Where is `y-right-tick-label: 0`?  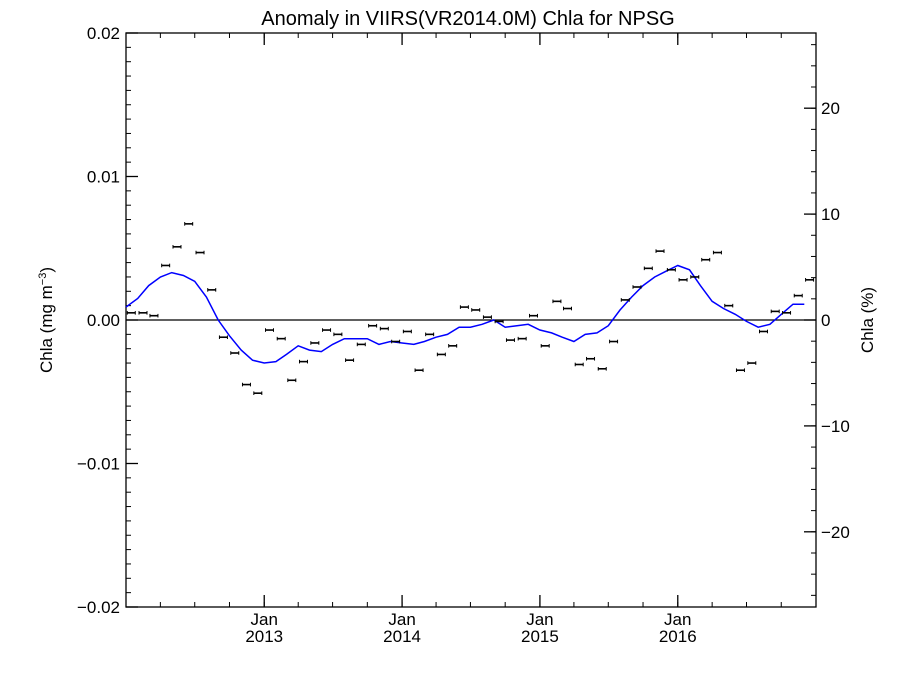
y-right-tick-label: 0 is located at coordinates (825, 320).